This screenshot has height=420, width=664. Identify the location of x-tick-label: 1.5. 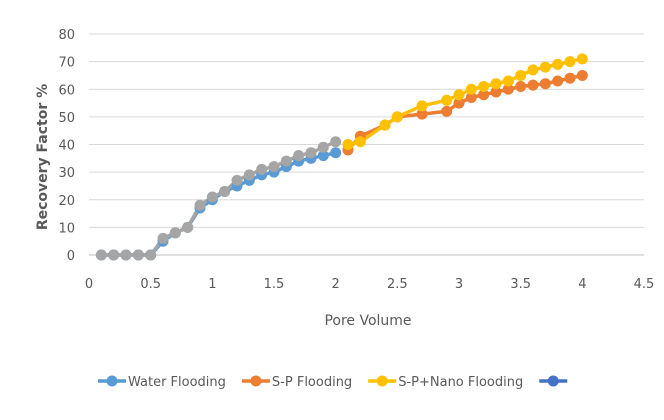
(274, 284).